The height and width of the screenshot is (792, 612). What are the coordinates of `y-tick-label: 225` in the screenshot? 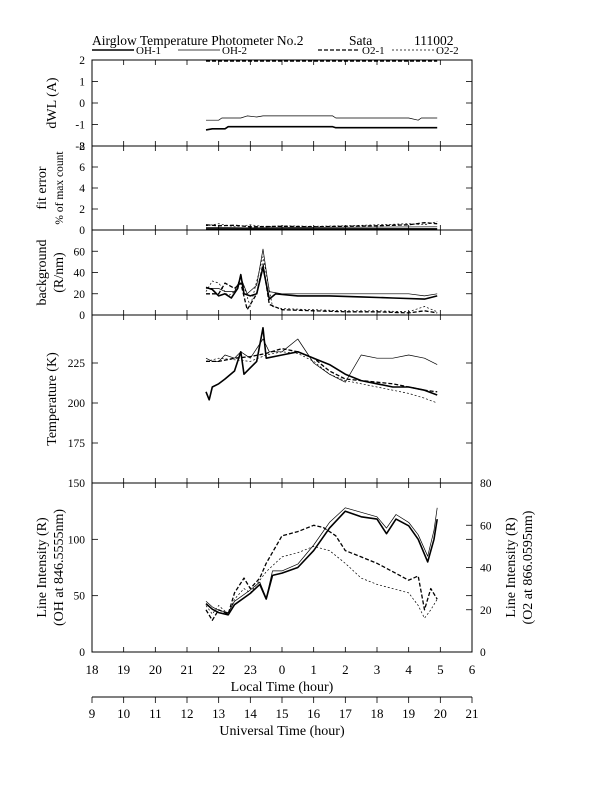 It's located at (77, 364).